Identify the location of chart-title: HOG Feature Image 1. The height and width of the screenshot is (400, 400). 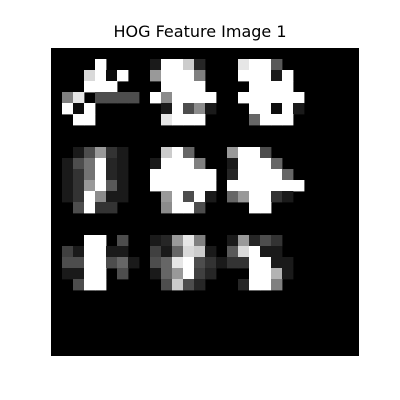
(200, 31).